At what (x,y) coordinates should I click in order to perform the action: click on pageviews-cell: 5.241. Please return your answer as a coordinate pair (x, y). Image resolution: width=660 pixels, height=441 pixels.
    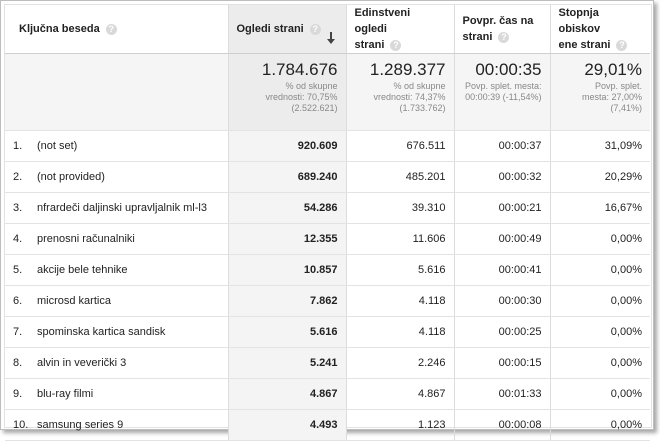
    Looking at the image, I should click on (287, 363).